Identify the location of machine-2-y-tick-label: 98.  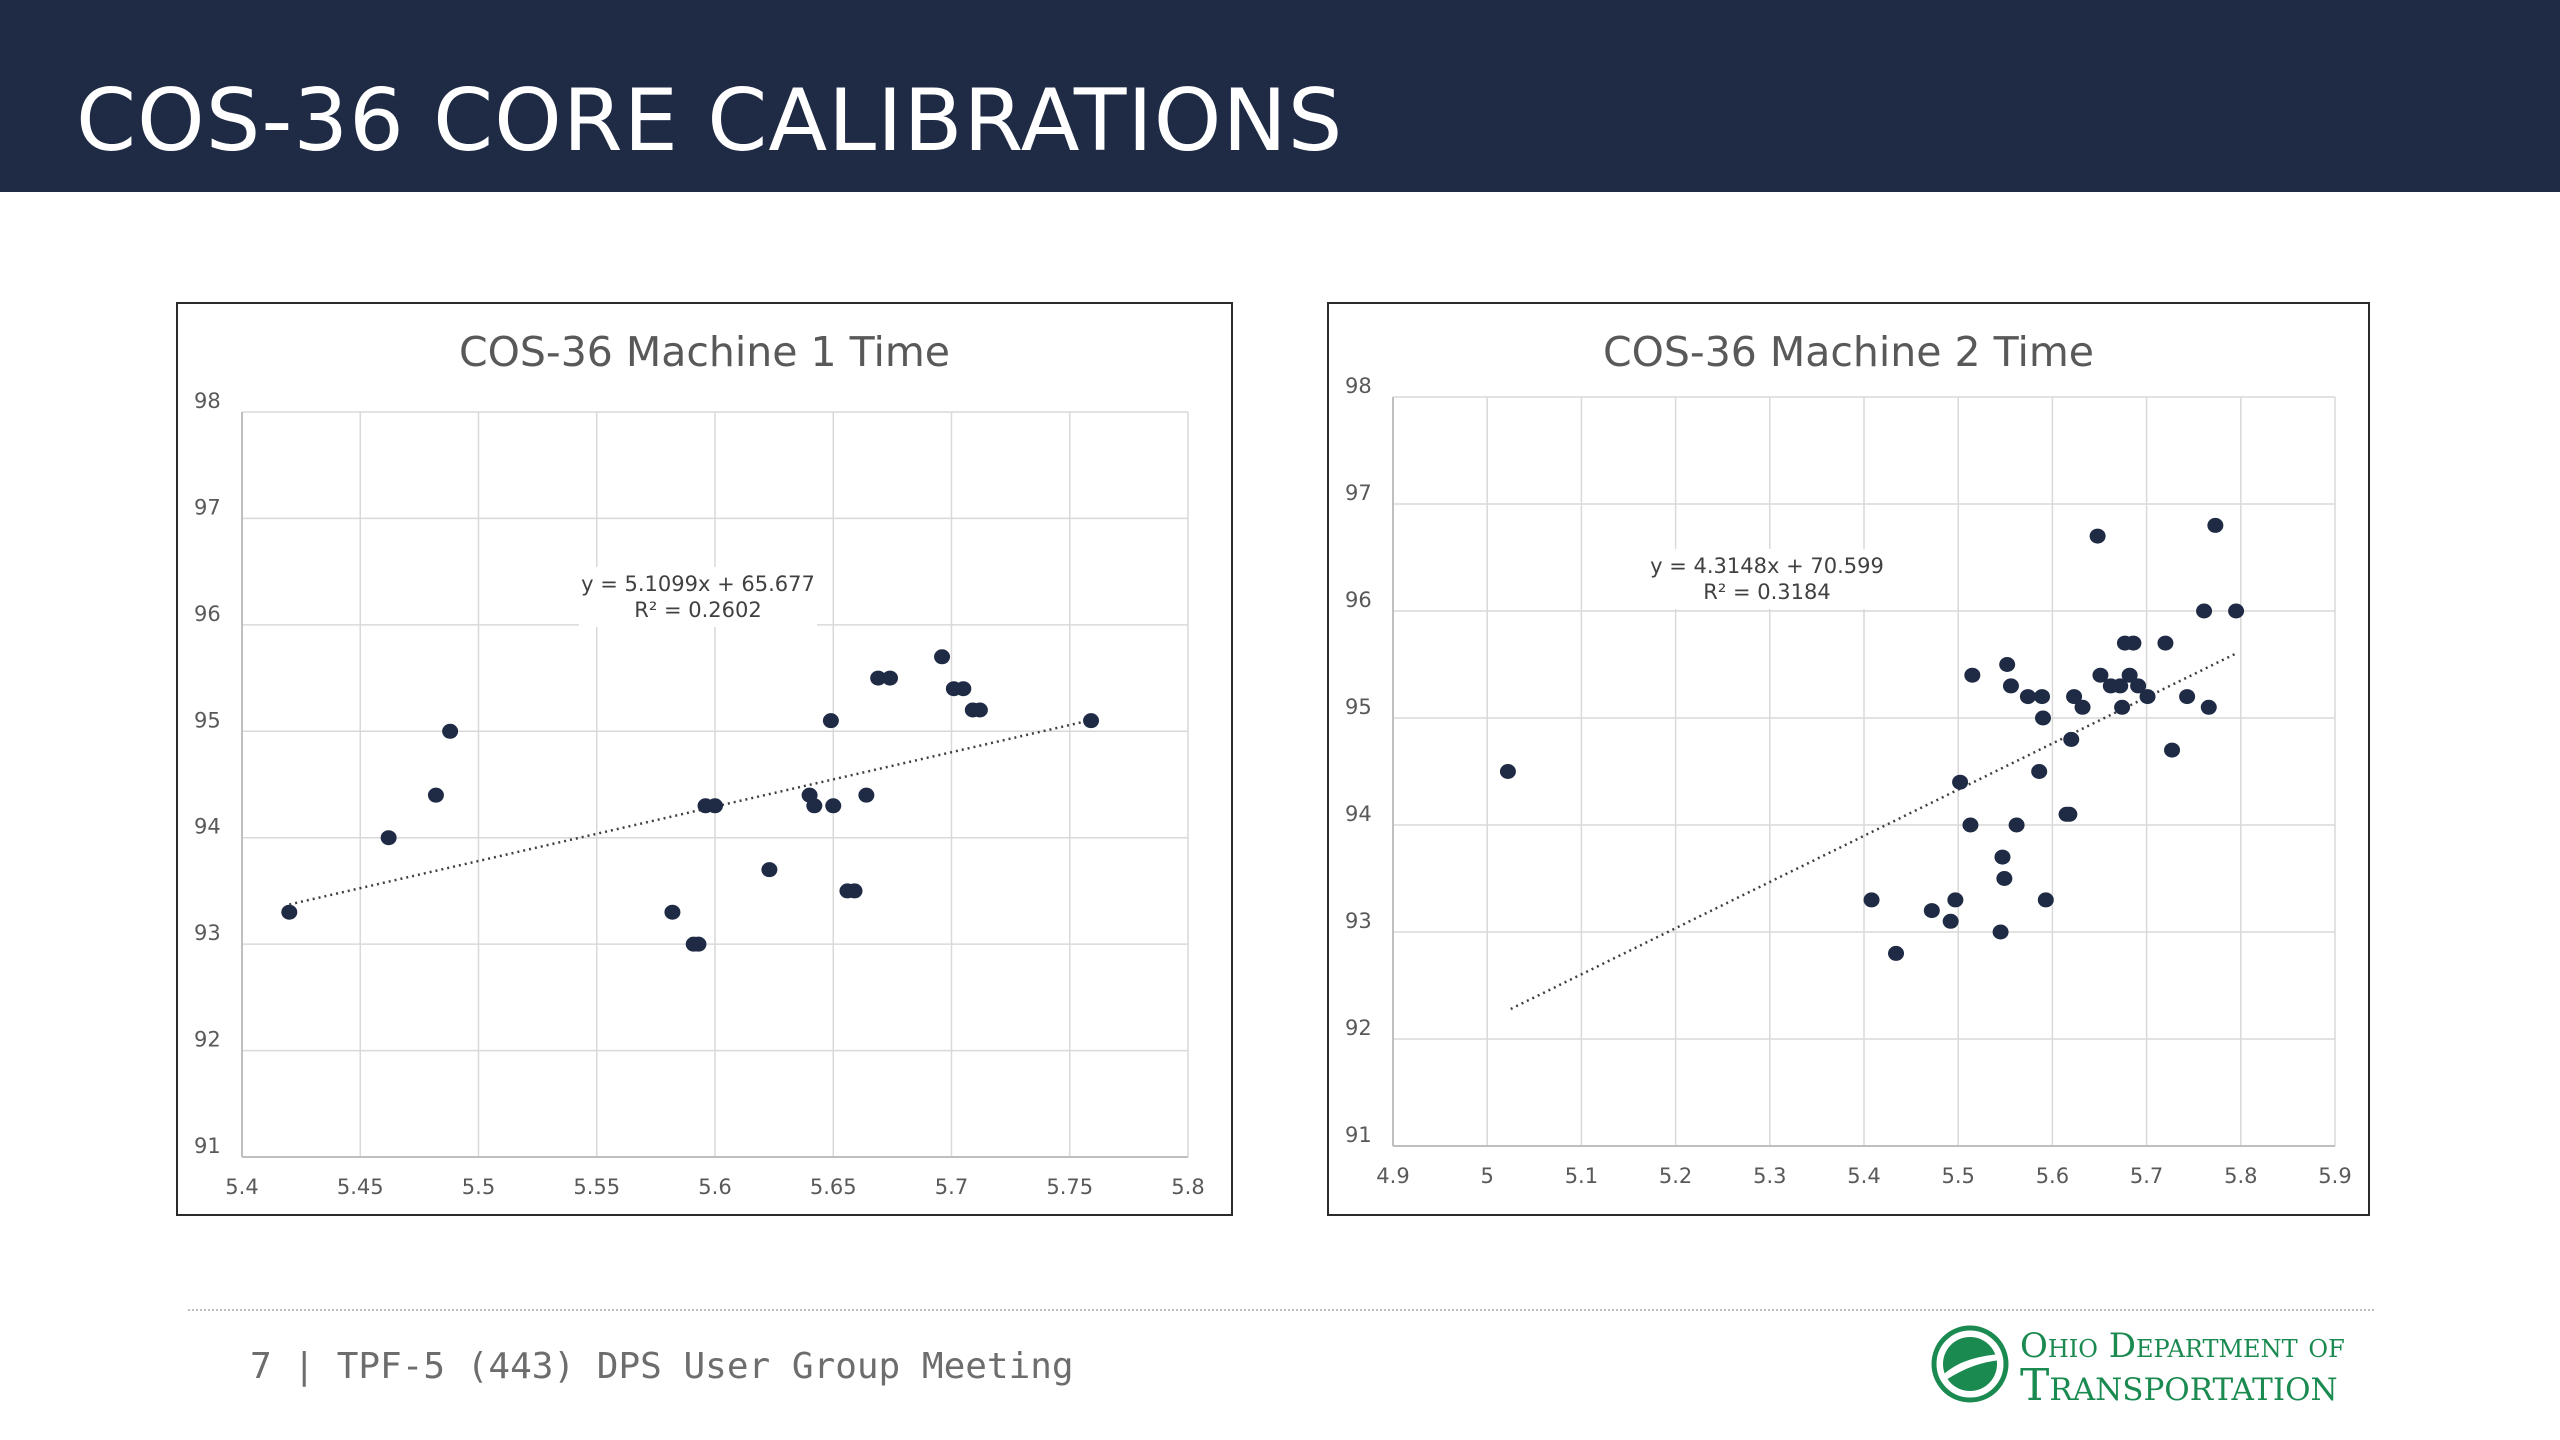
(1358, 386).